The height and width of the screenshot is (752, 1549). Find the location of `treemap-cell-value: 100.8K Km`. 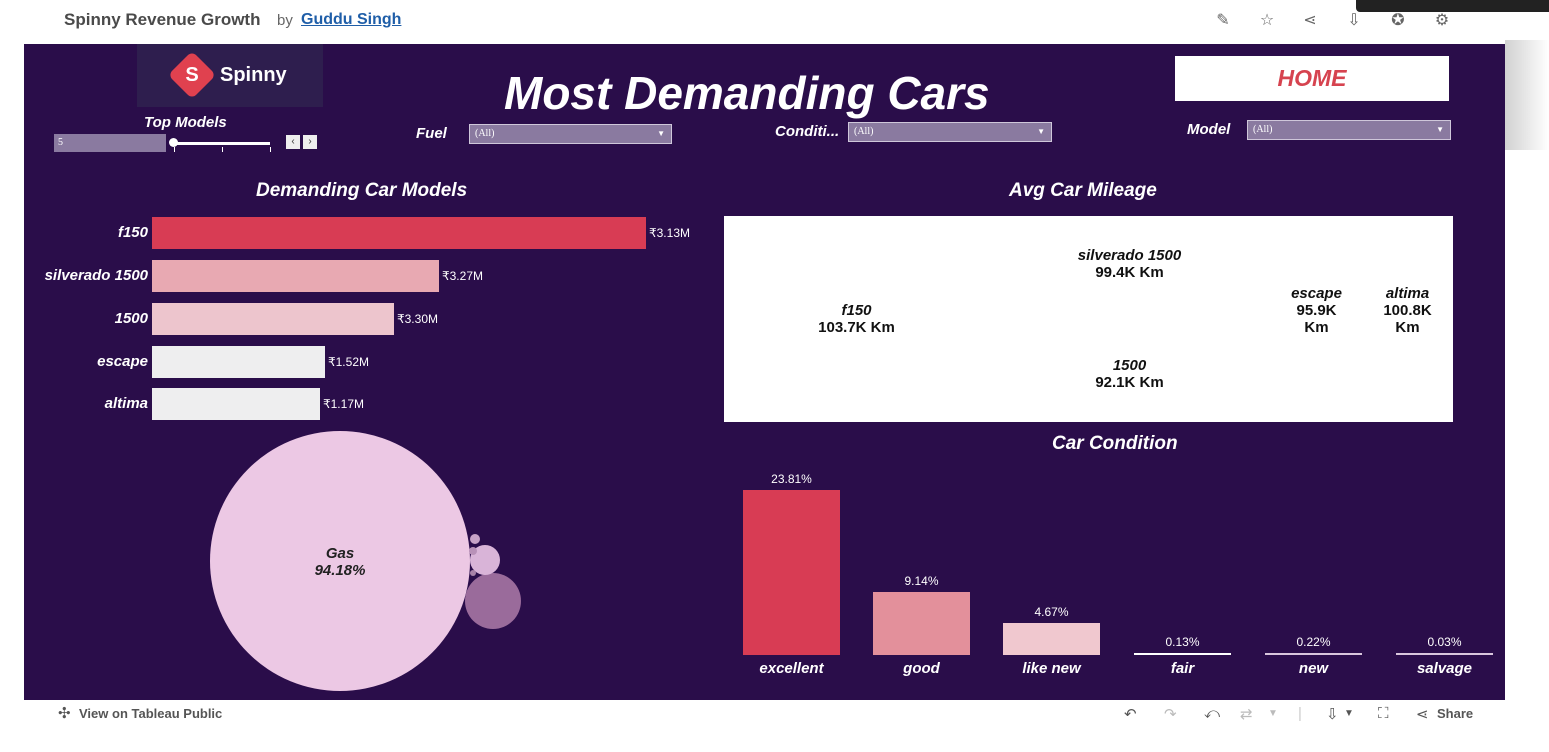

treemap-cell-value: 100.8K Km is located at coordinates (1407, 319).